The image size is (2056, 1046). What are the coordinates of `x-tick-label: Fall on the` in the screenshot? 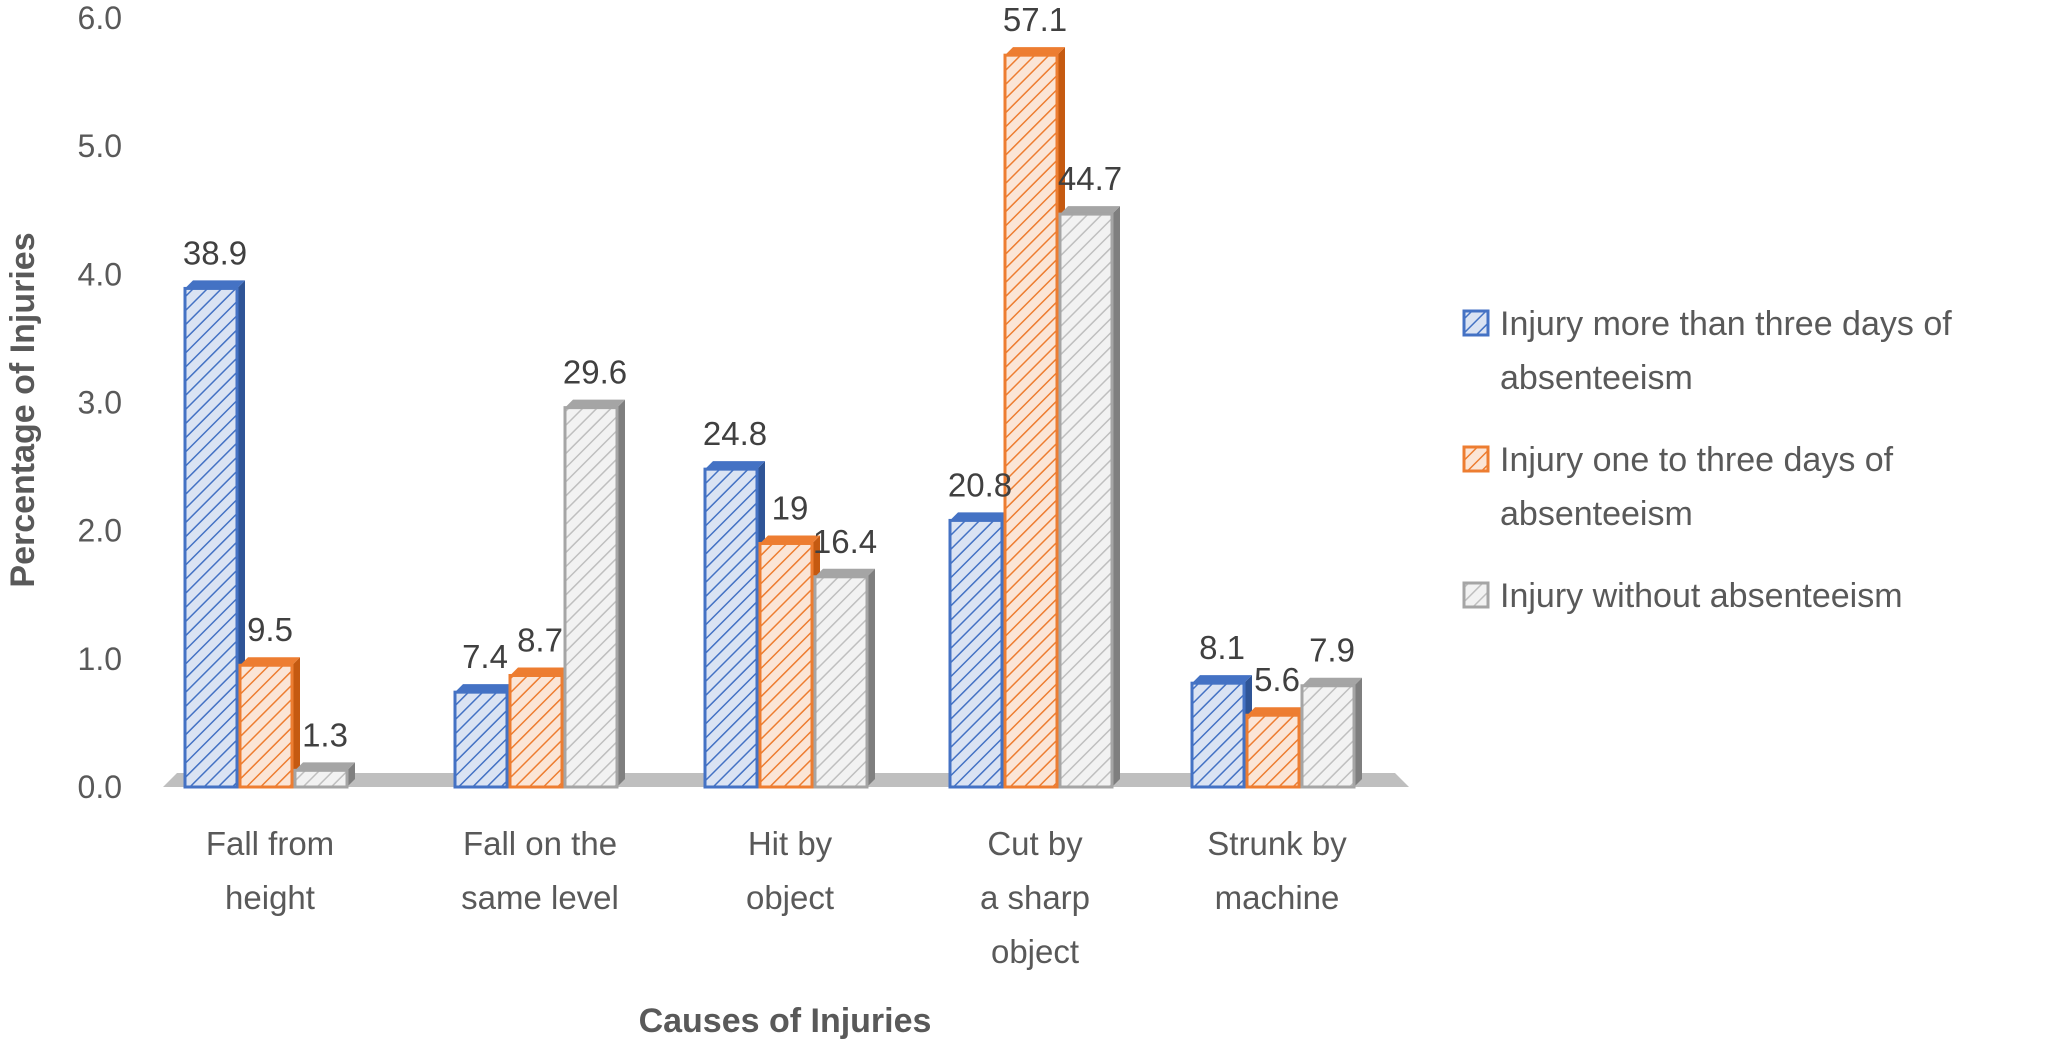 It's located at (540, 843).